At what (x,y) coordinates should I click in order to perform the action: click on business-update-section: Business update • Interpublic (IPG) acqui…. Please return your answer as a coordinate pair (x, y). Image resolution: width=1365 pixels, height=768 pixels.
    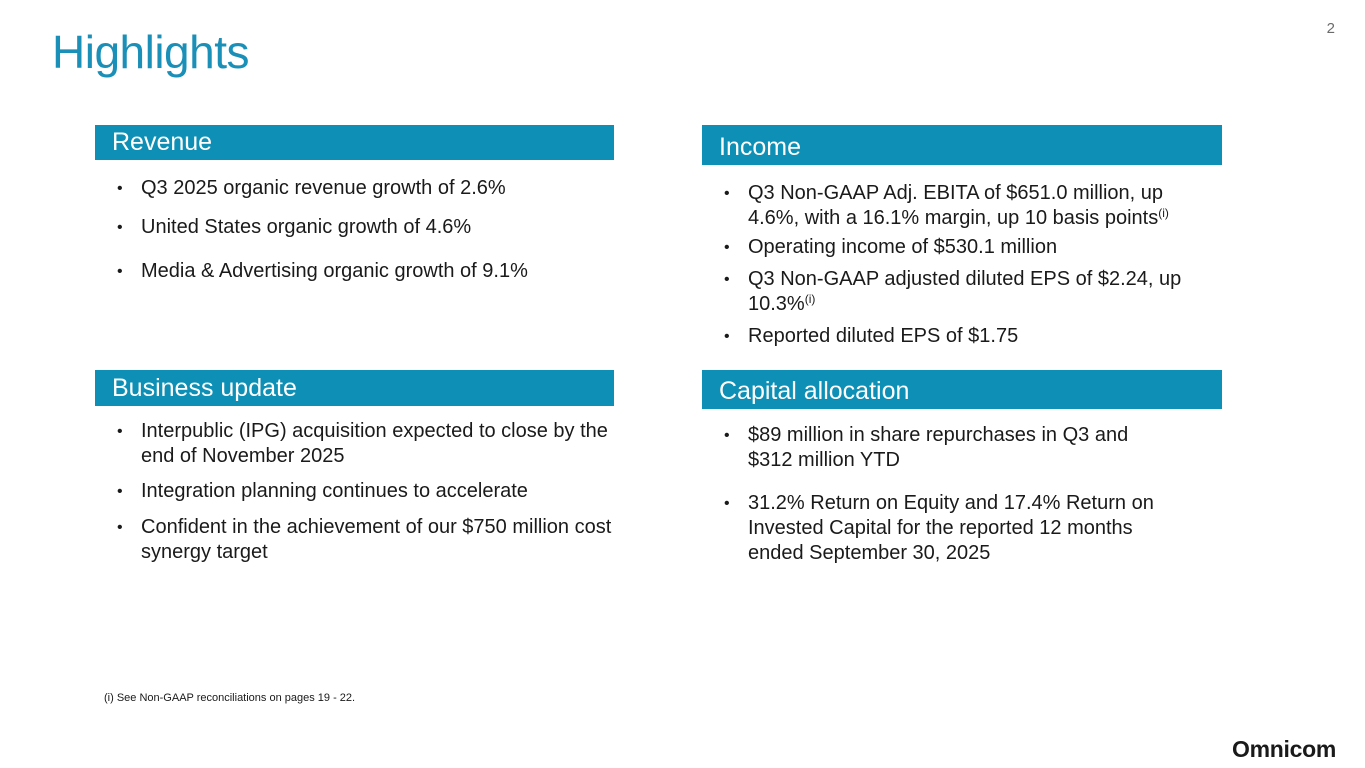
    Looking at the image, I should click on (354, 467).